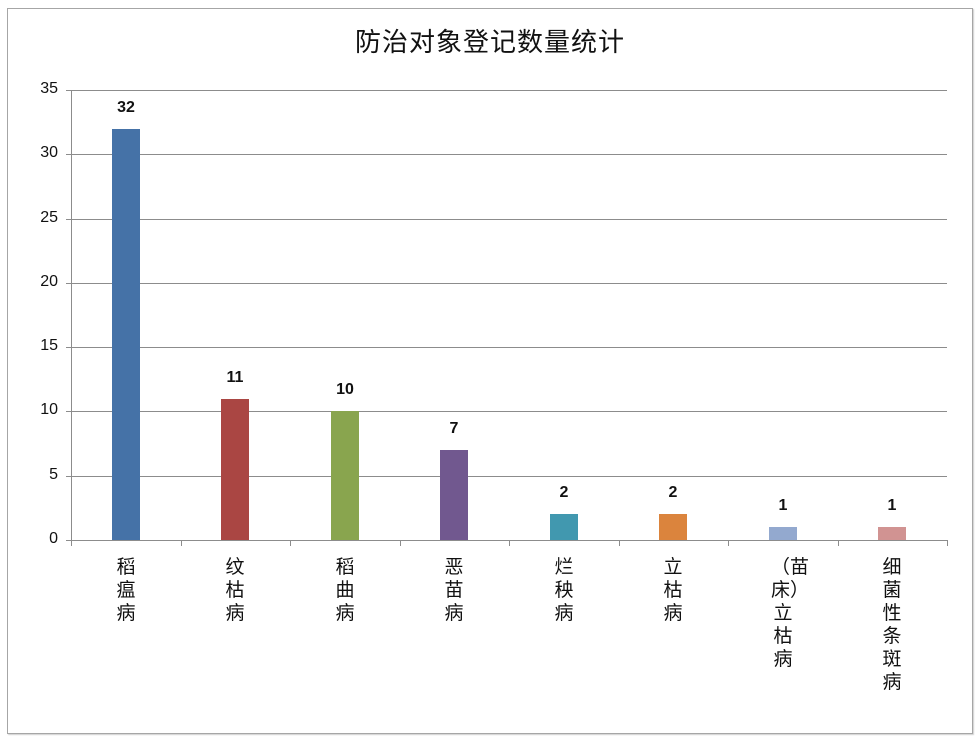  I want to click on y-tick-label: 5, so click(53, 474).